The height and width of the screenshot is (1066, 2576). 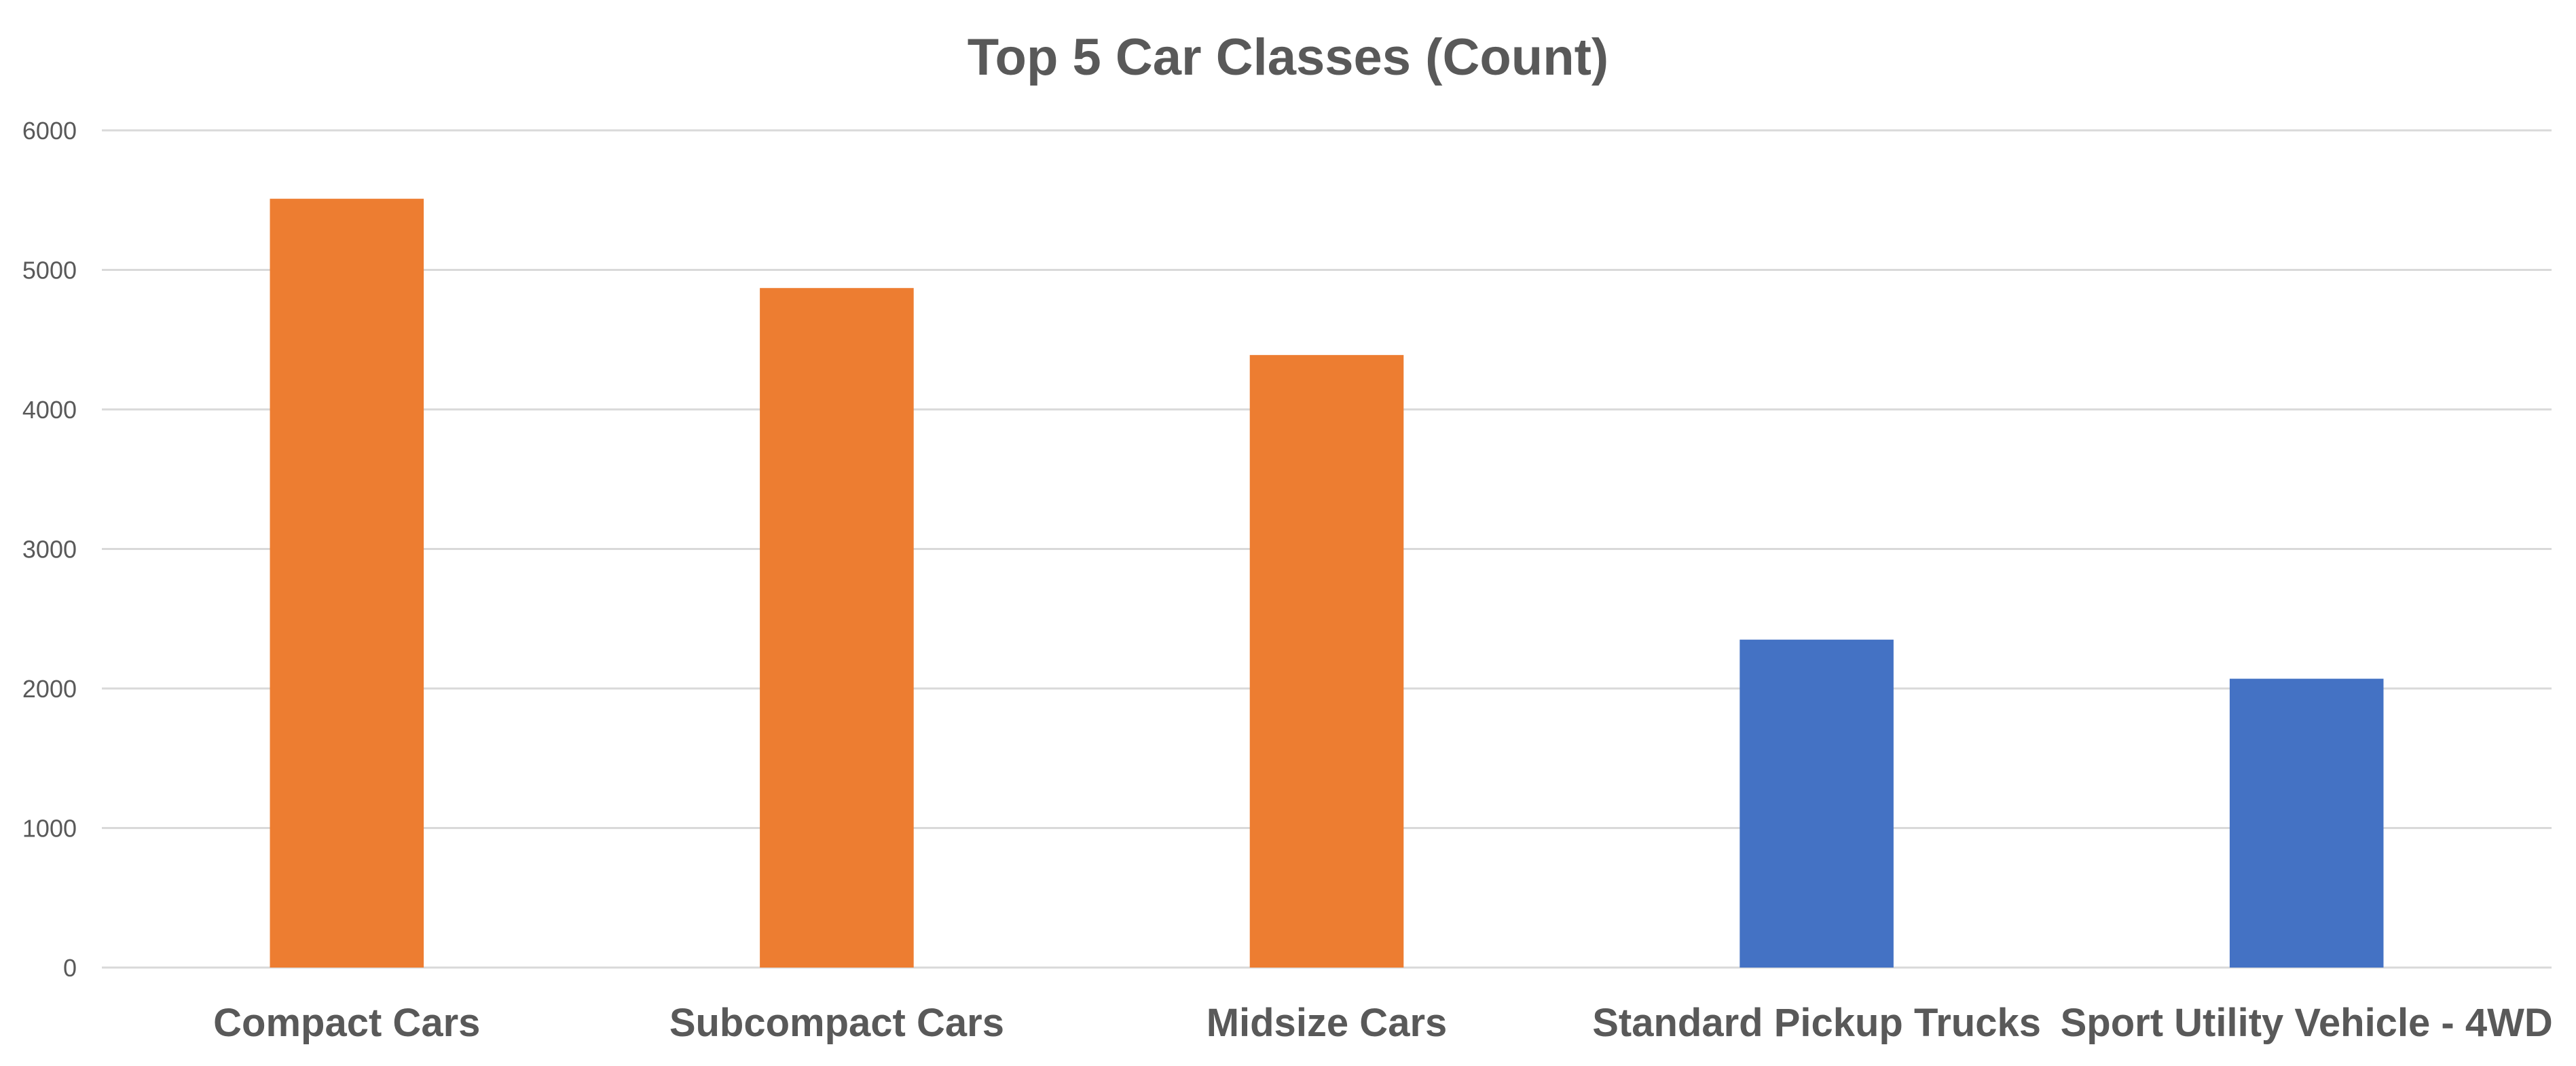 What do you see at coordinates (49, 829) in the screenshot?
I see `y-tick-label: 1000` at bounding box center [49, 829].